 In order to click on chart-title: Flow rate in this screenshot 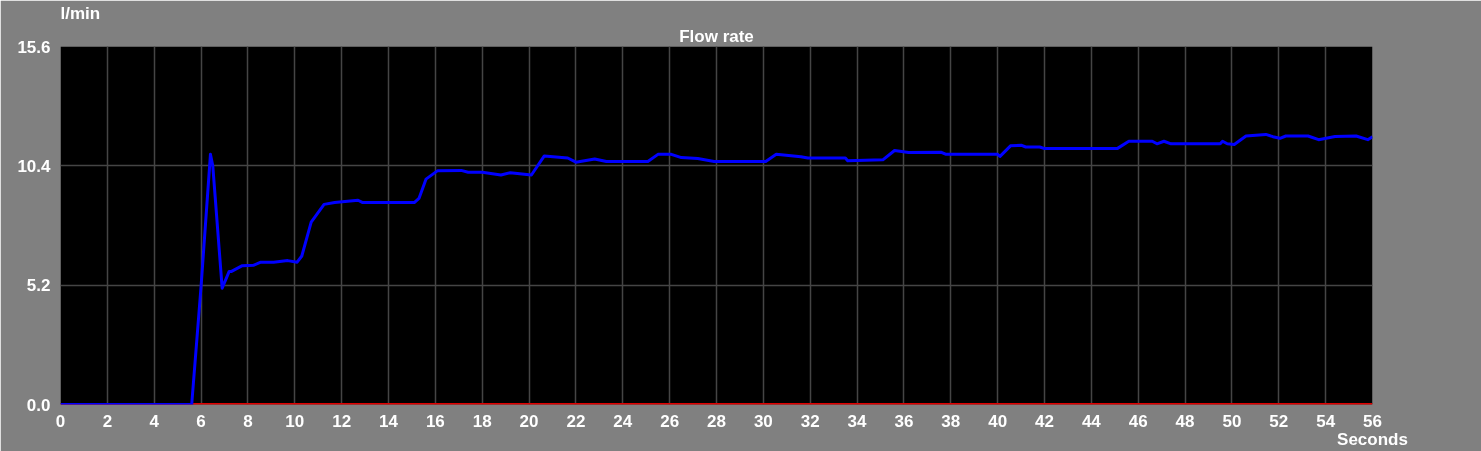, I will do `click(716, 36)`.